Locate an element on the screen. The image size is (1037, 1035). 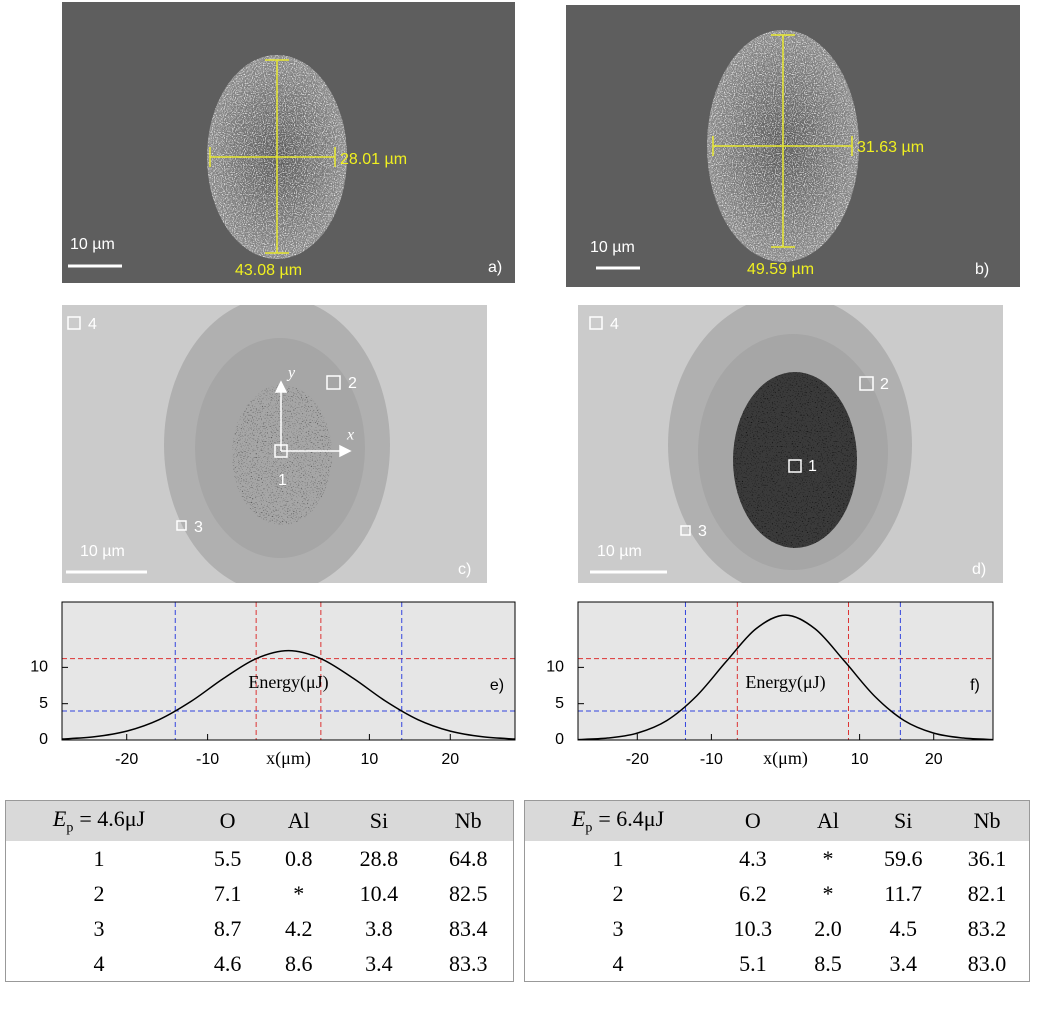
chart: 0 5 10 -20 -10 10 20 x(μm) Energy(μJ) e) is located at coordinates (273, 685).